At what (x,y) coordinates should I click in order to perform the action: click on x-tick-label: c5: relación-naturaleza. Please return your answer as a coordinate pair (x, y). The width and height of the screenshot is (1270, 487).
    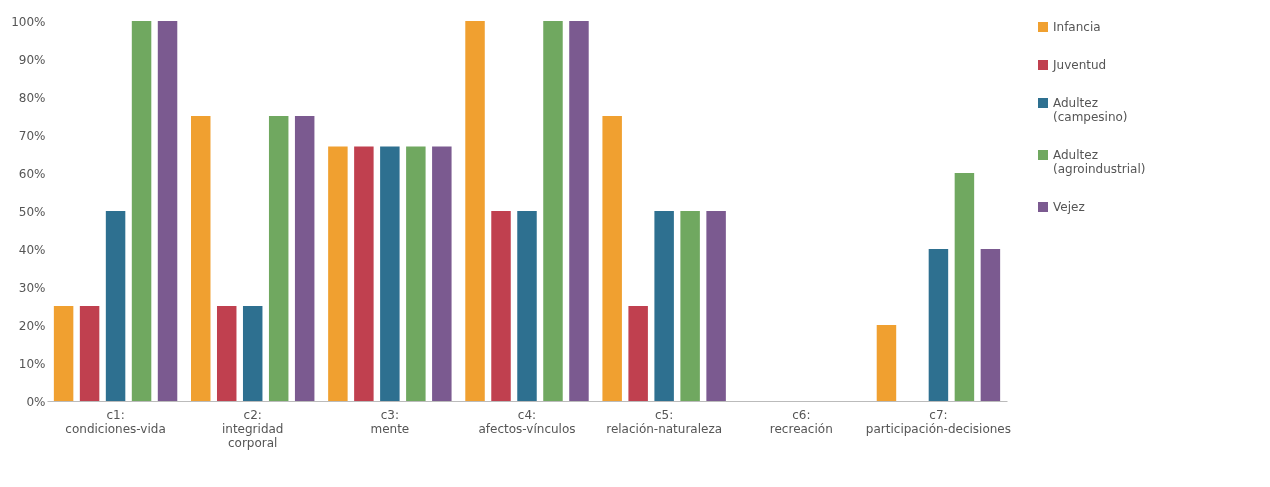
    Looking at the image, I should click on (664, 421).